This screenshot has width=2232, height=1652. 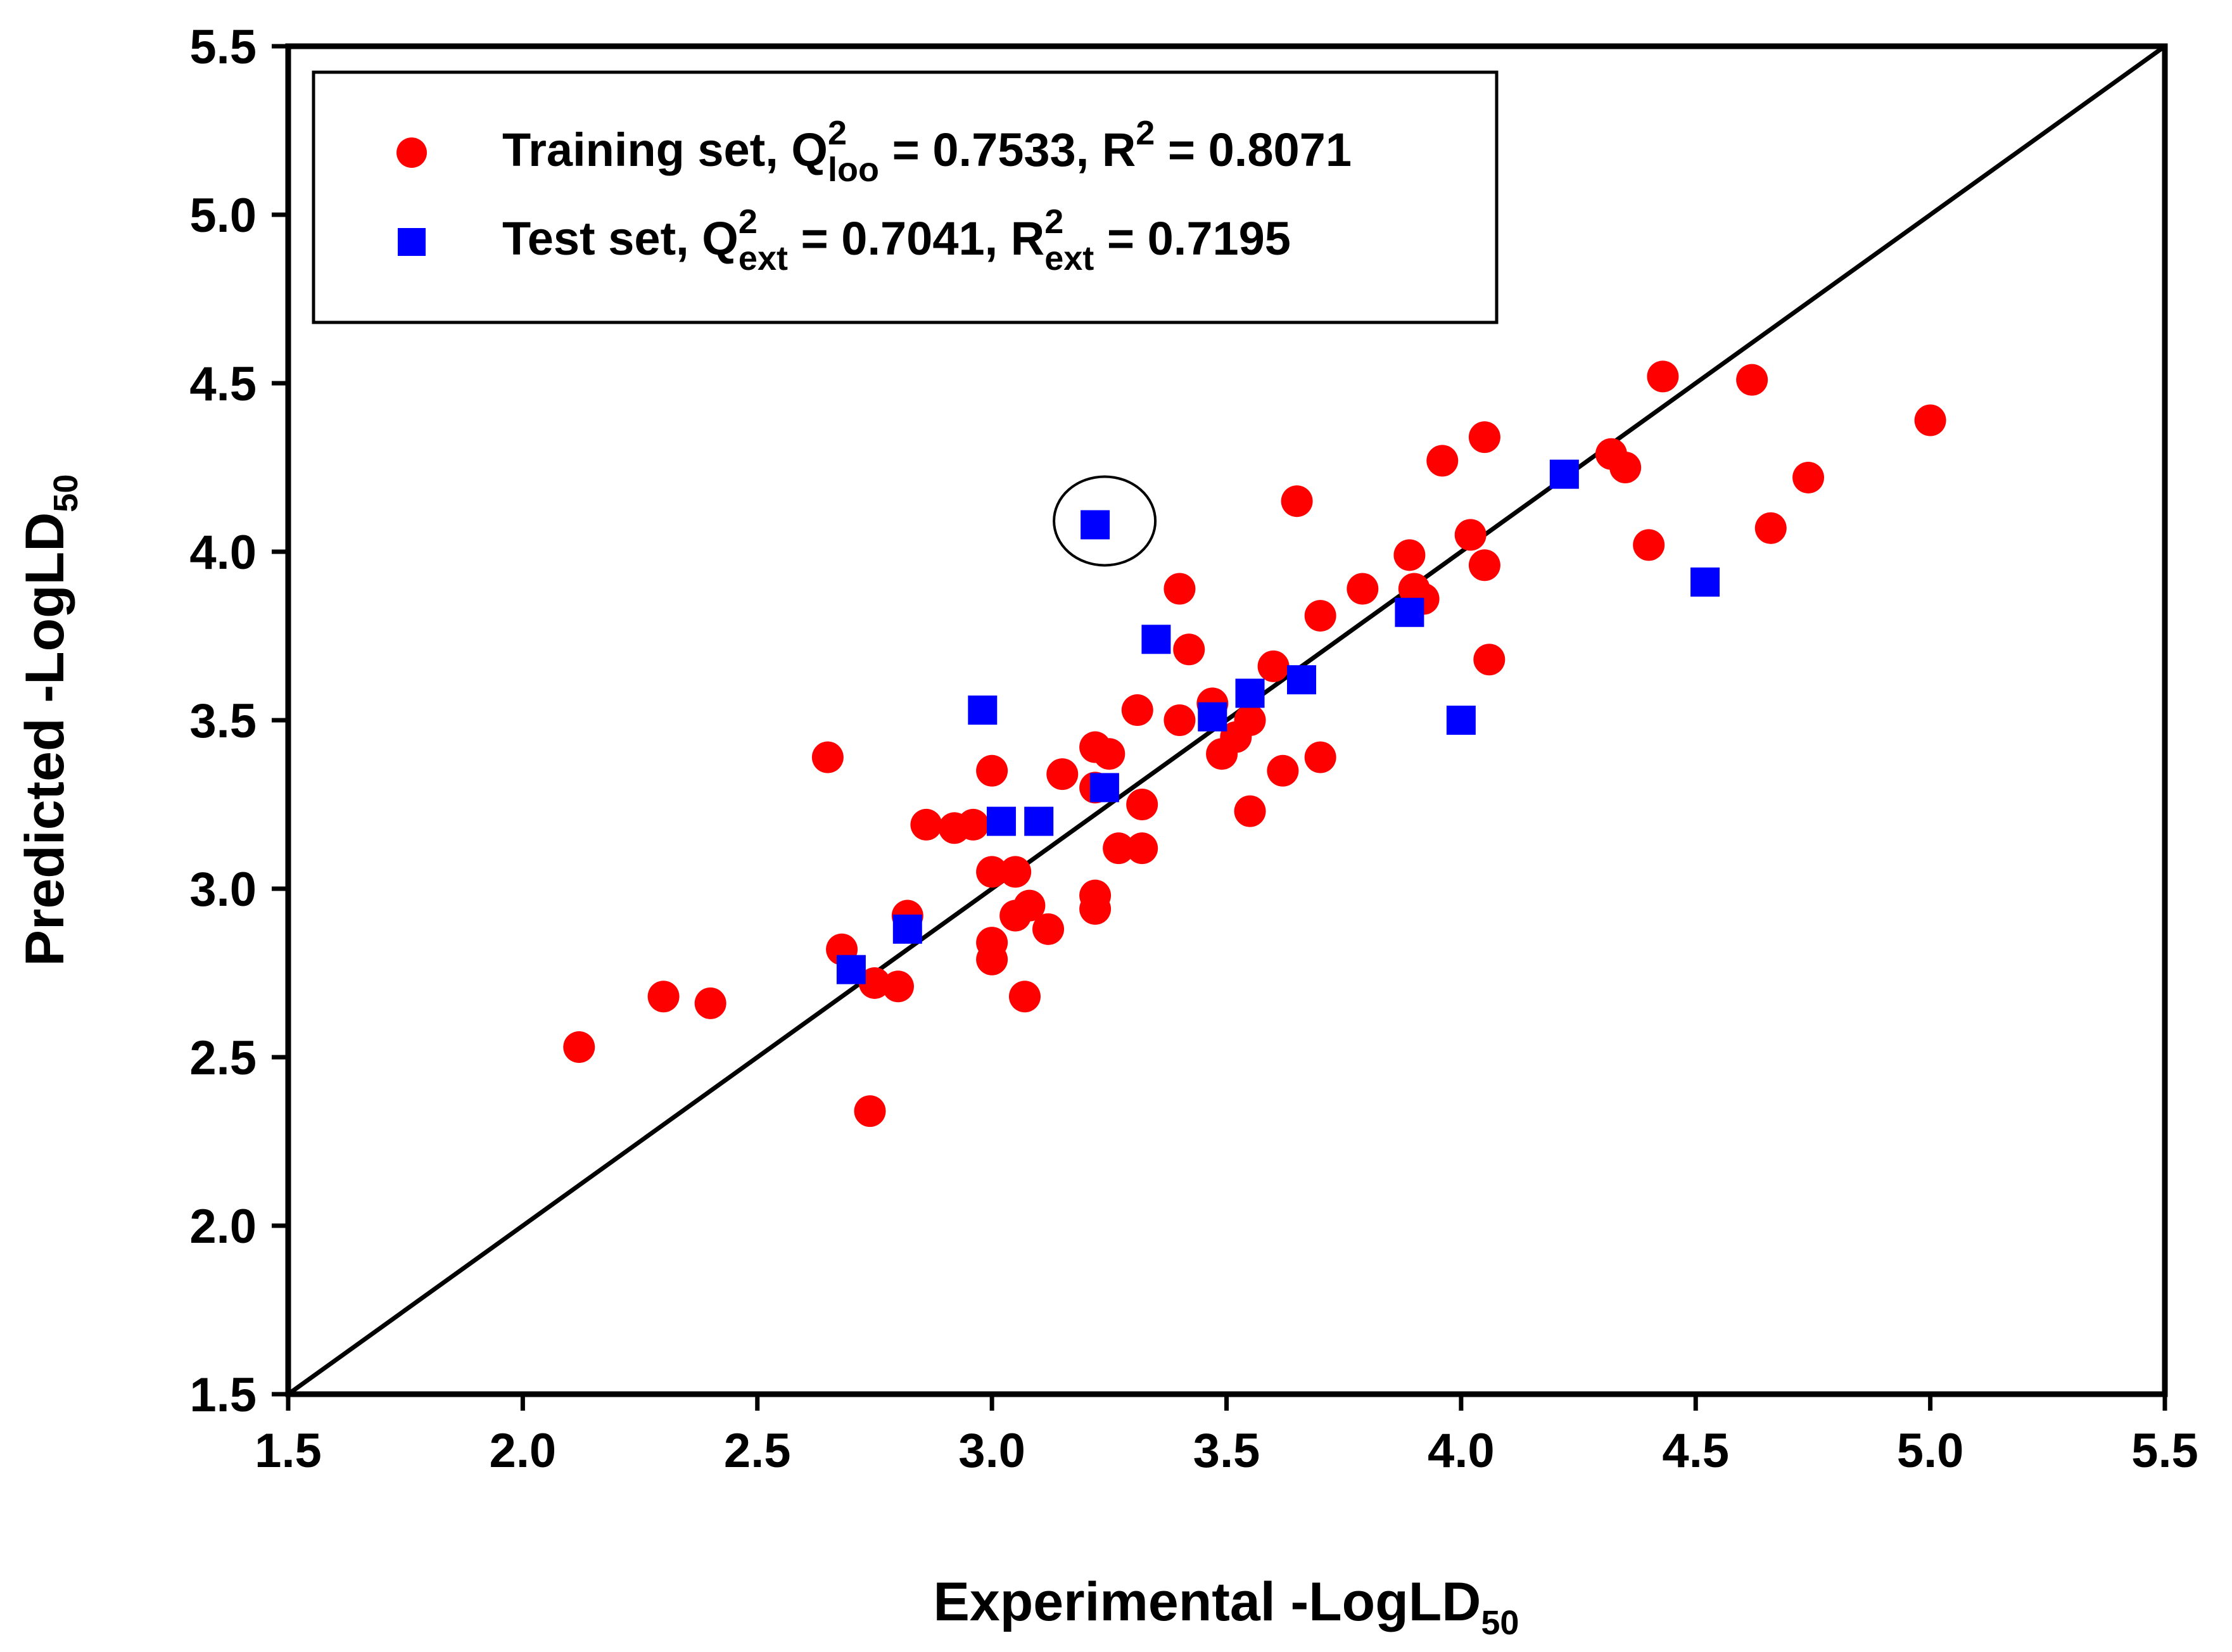 What do you see at coordinates (1145, 133) in the screenshot?
I see `legend-training-r-superscript: 2` at bounding box center [1145, 133].